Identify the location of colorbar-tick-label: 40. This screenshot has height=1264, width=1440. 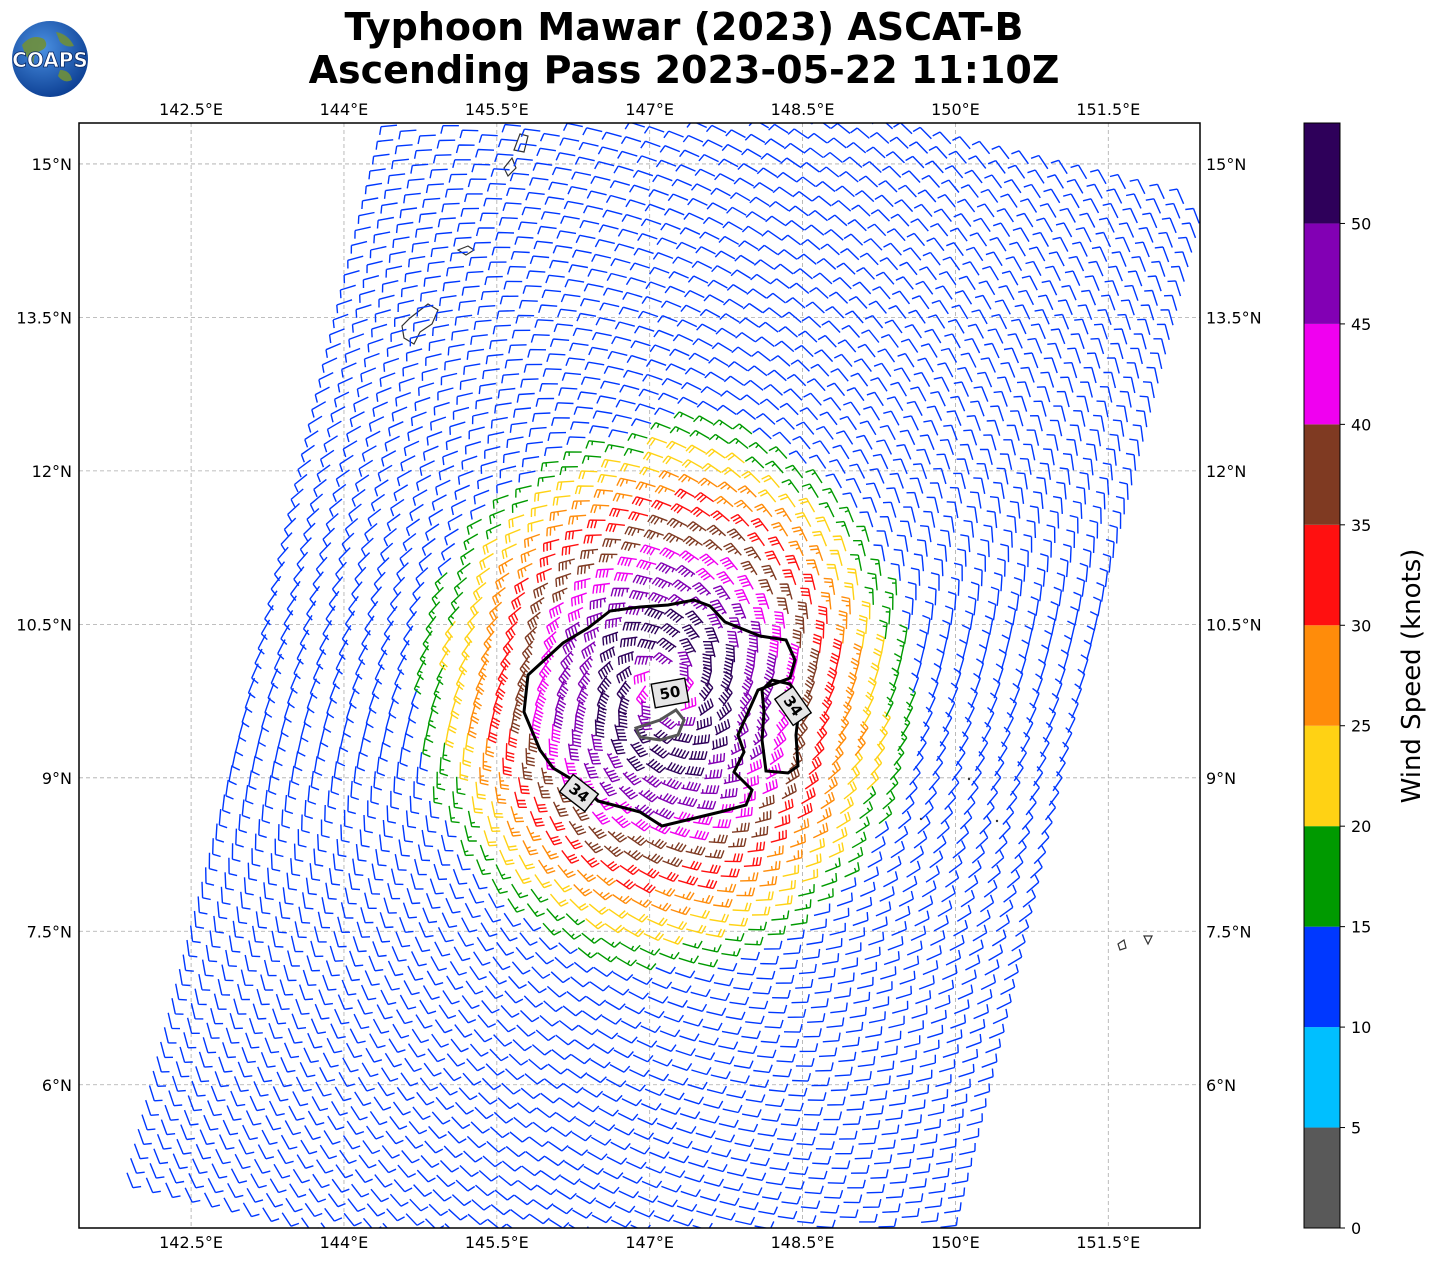
(1361, 424).